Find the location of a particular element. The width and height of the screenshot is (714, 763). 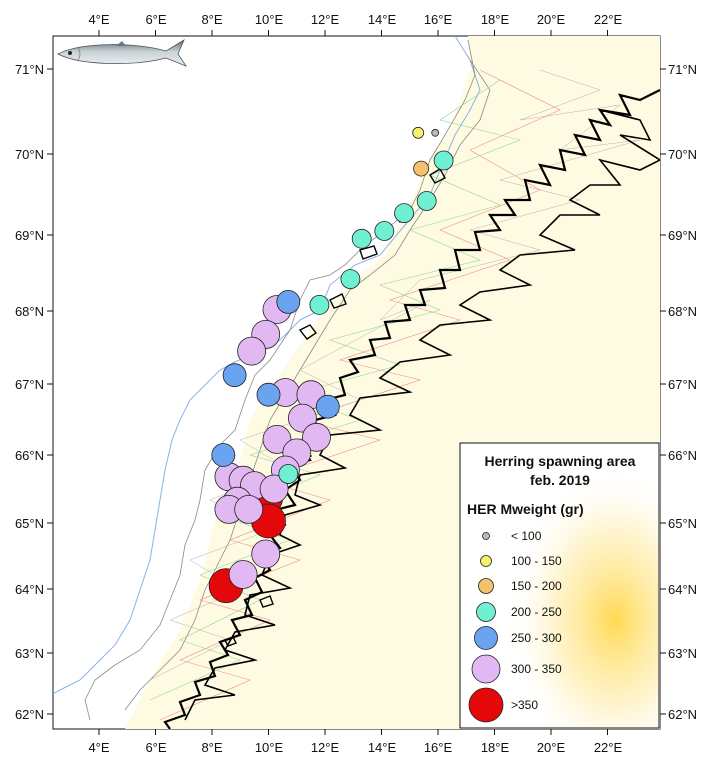

legend-item: 200 - 250 is located at coordinates (519, 612).